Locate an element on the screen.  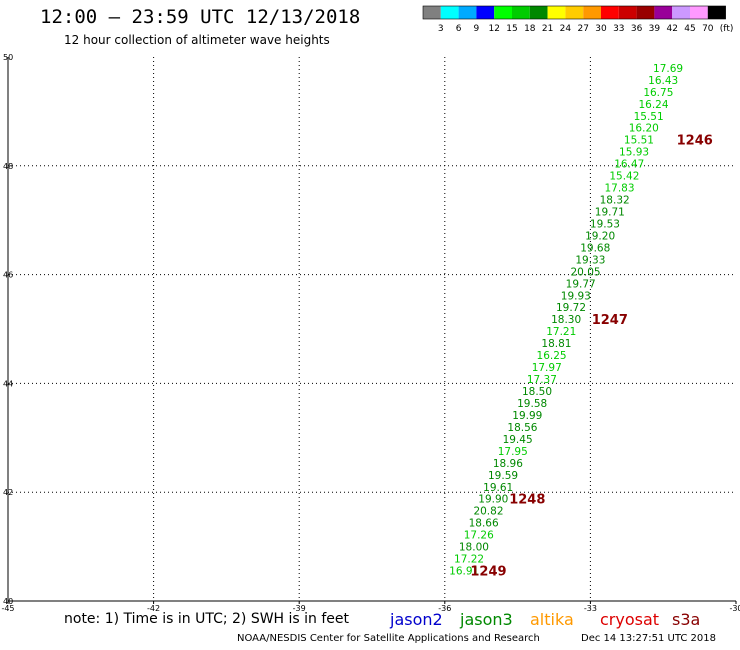
scale-label: 9 is located at coordinates (477, 29).